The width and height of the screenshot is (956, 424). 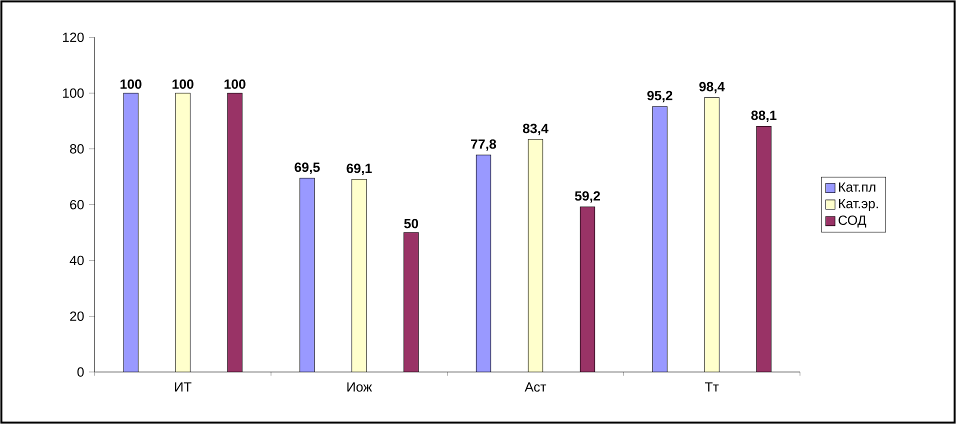 What do you see at coordinates (587, 197) in the screenshot?
I see `data-label: 59,2` at bounding box center [587, 197].